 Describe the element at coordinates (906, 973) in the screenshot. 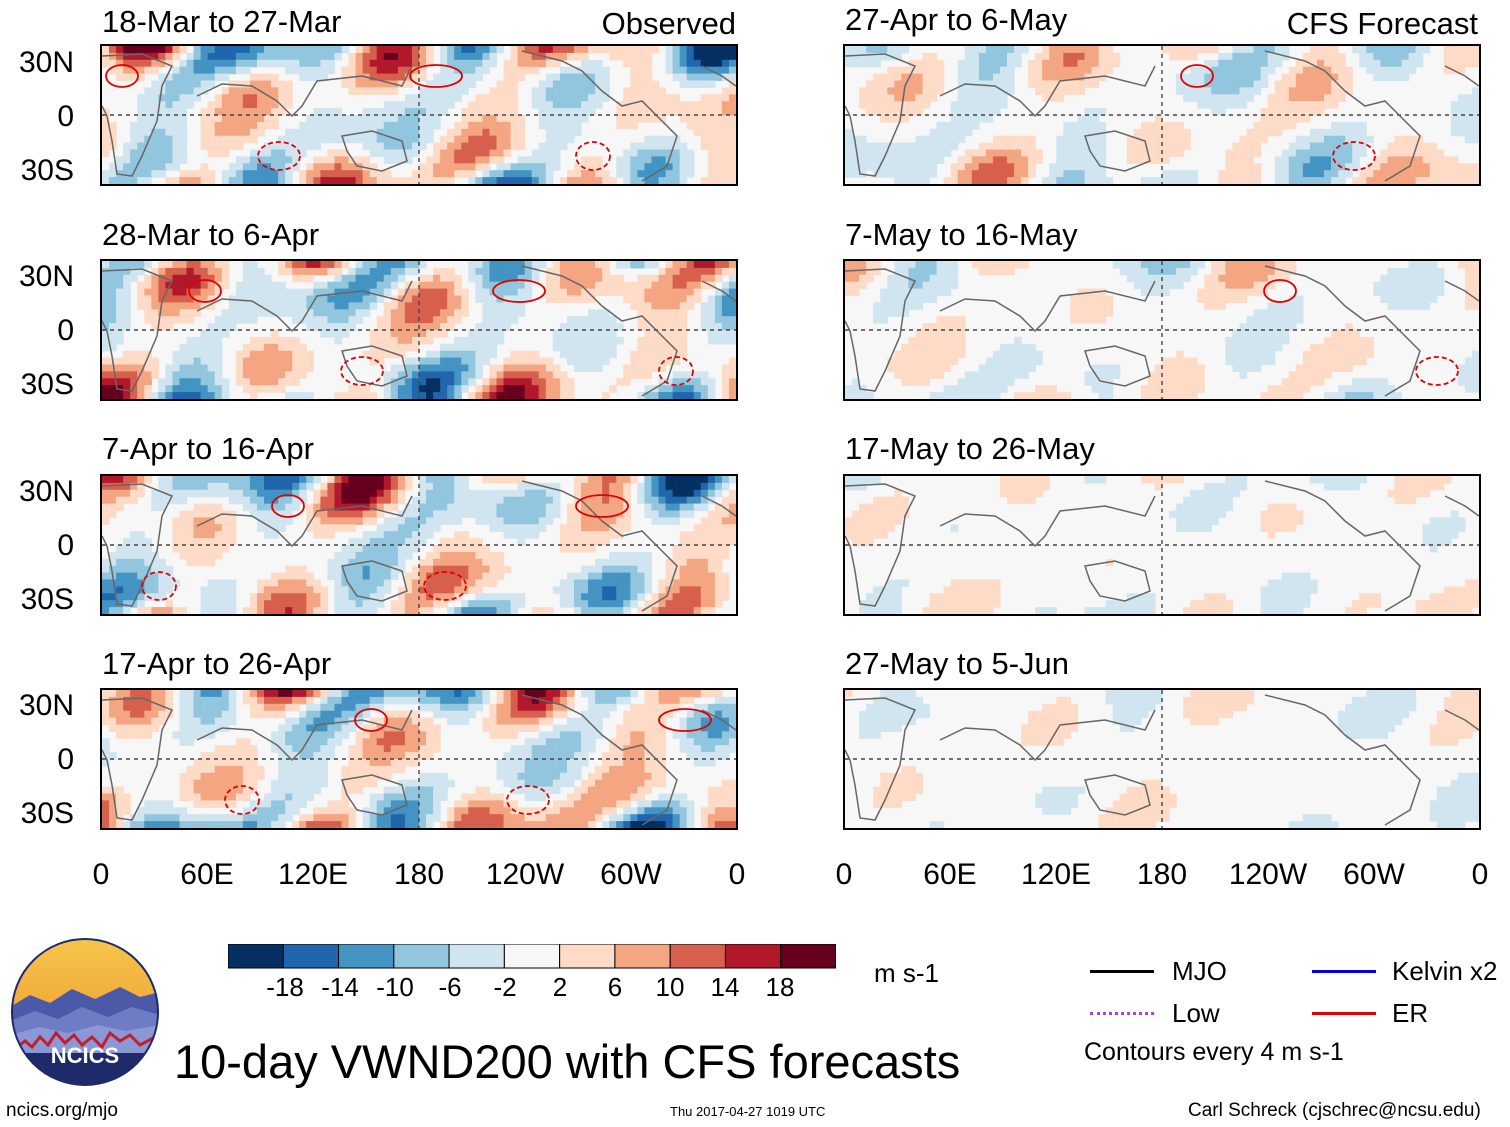

I see `colorbar-units: m s-1` at that location.